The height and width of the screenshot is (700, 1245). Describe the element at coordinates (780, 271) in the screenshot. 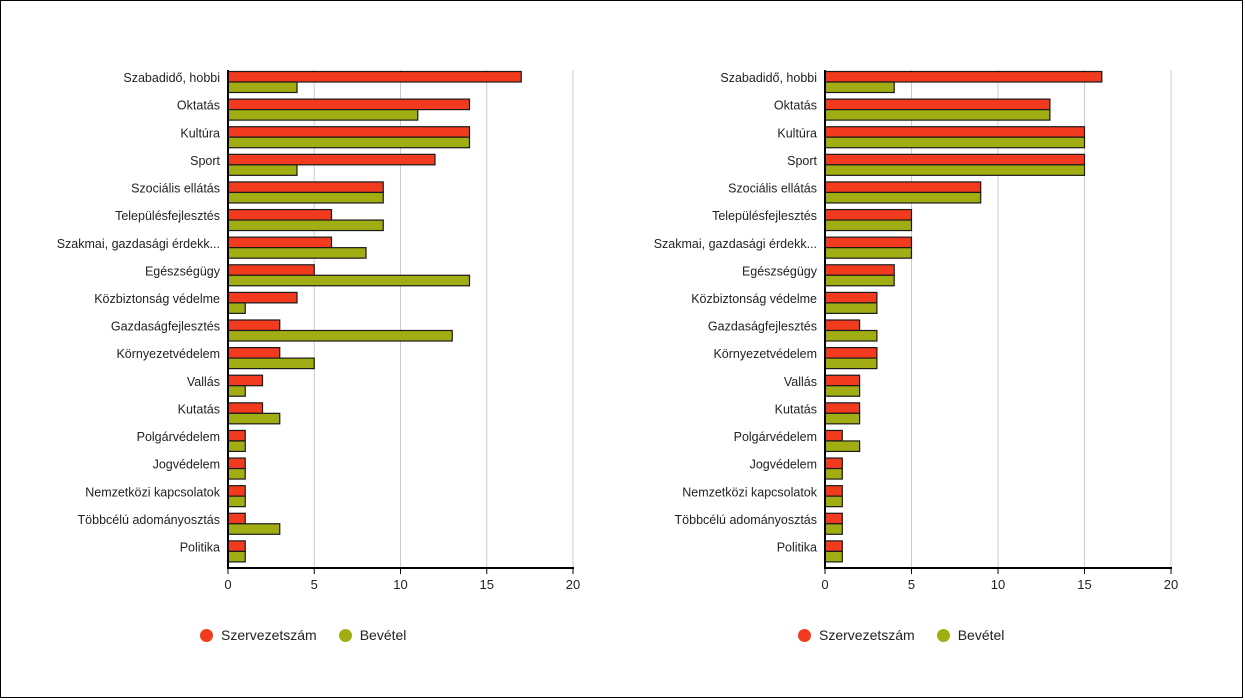

I see `category-label: Egészségügy` at that location.